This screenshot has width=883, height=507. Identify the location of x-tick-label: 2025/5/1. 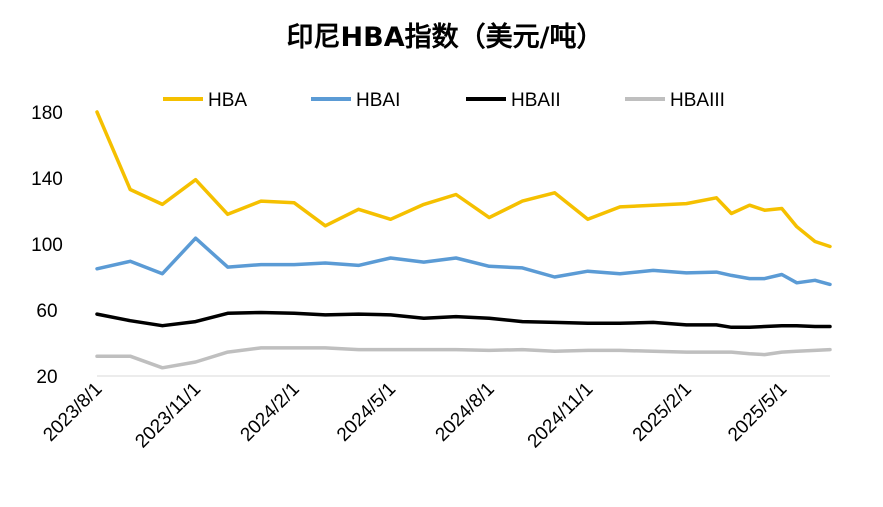
(757, 412).